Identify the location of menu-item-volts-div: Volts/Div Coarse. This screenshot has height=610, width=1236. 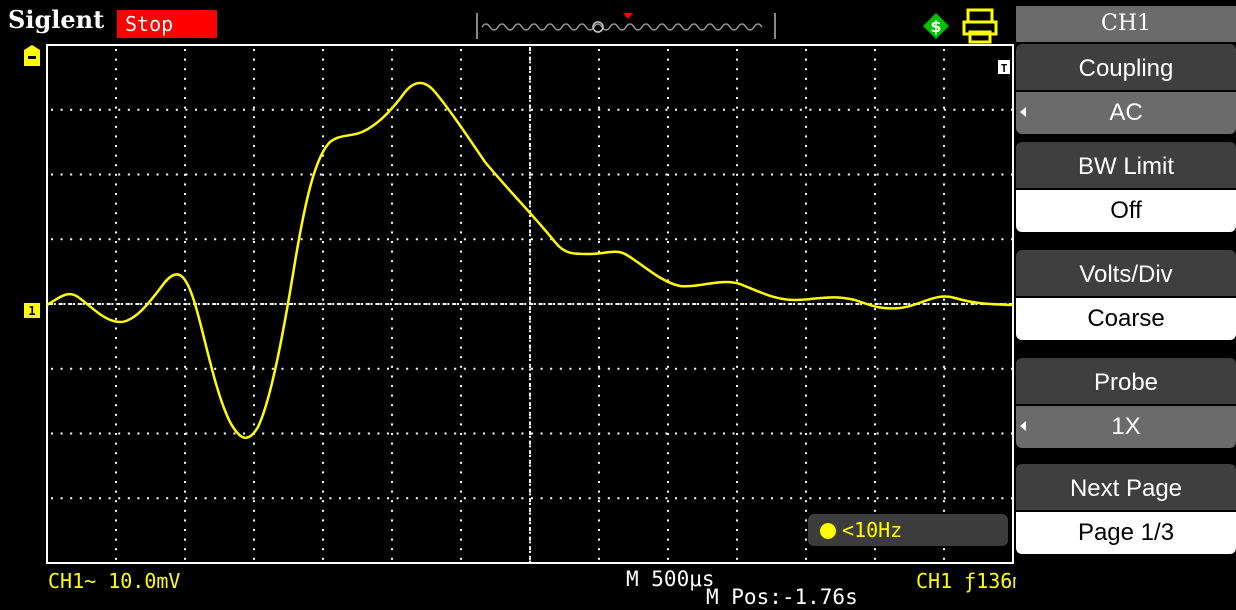
(1126, 300).